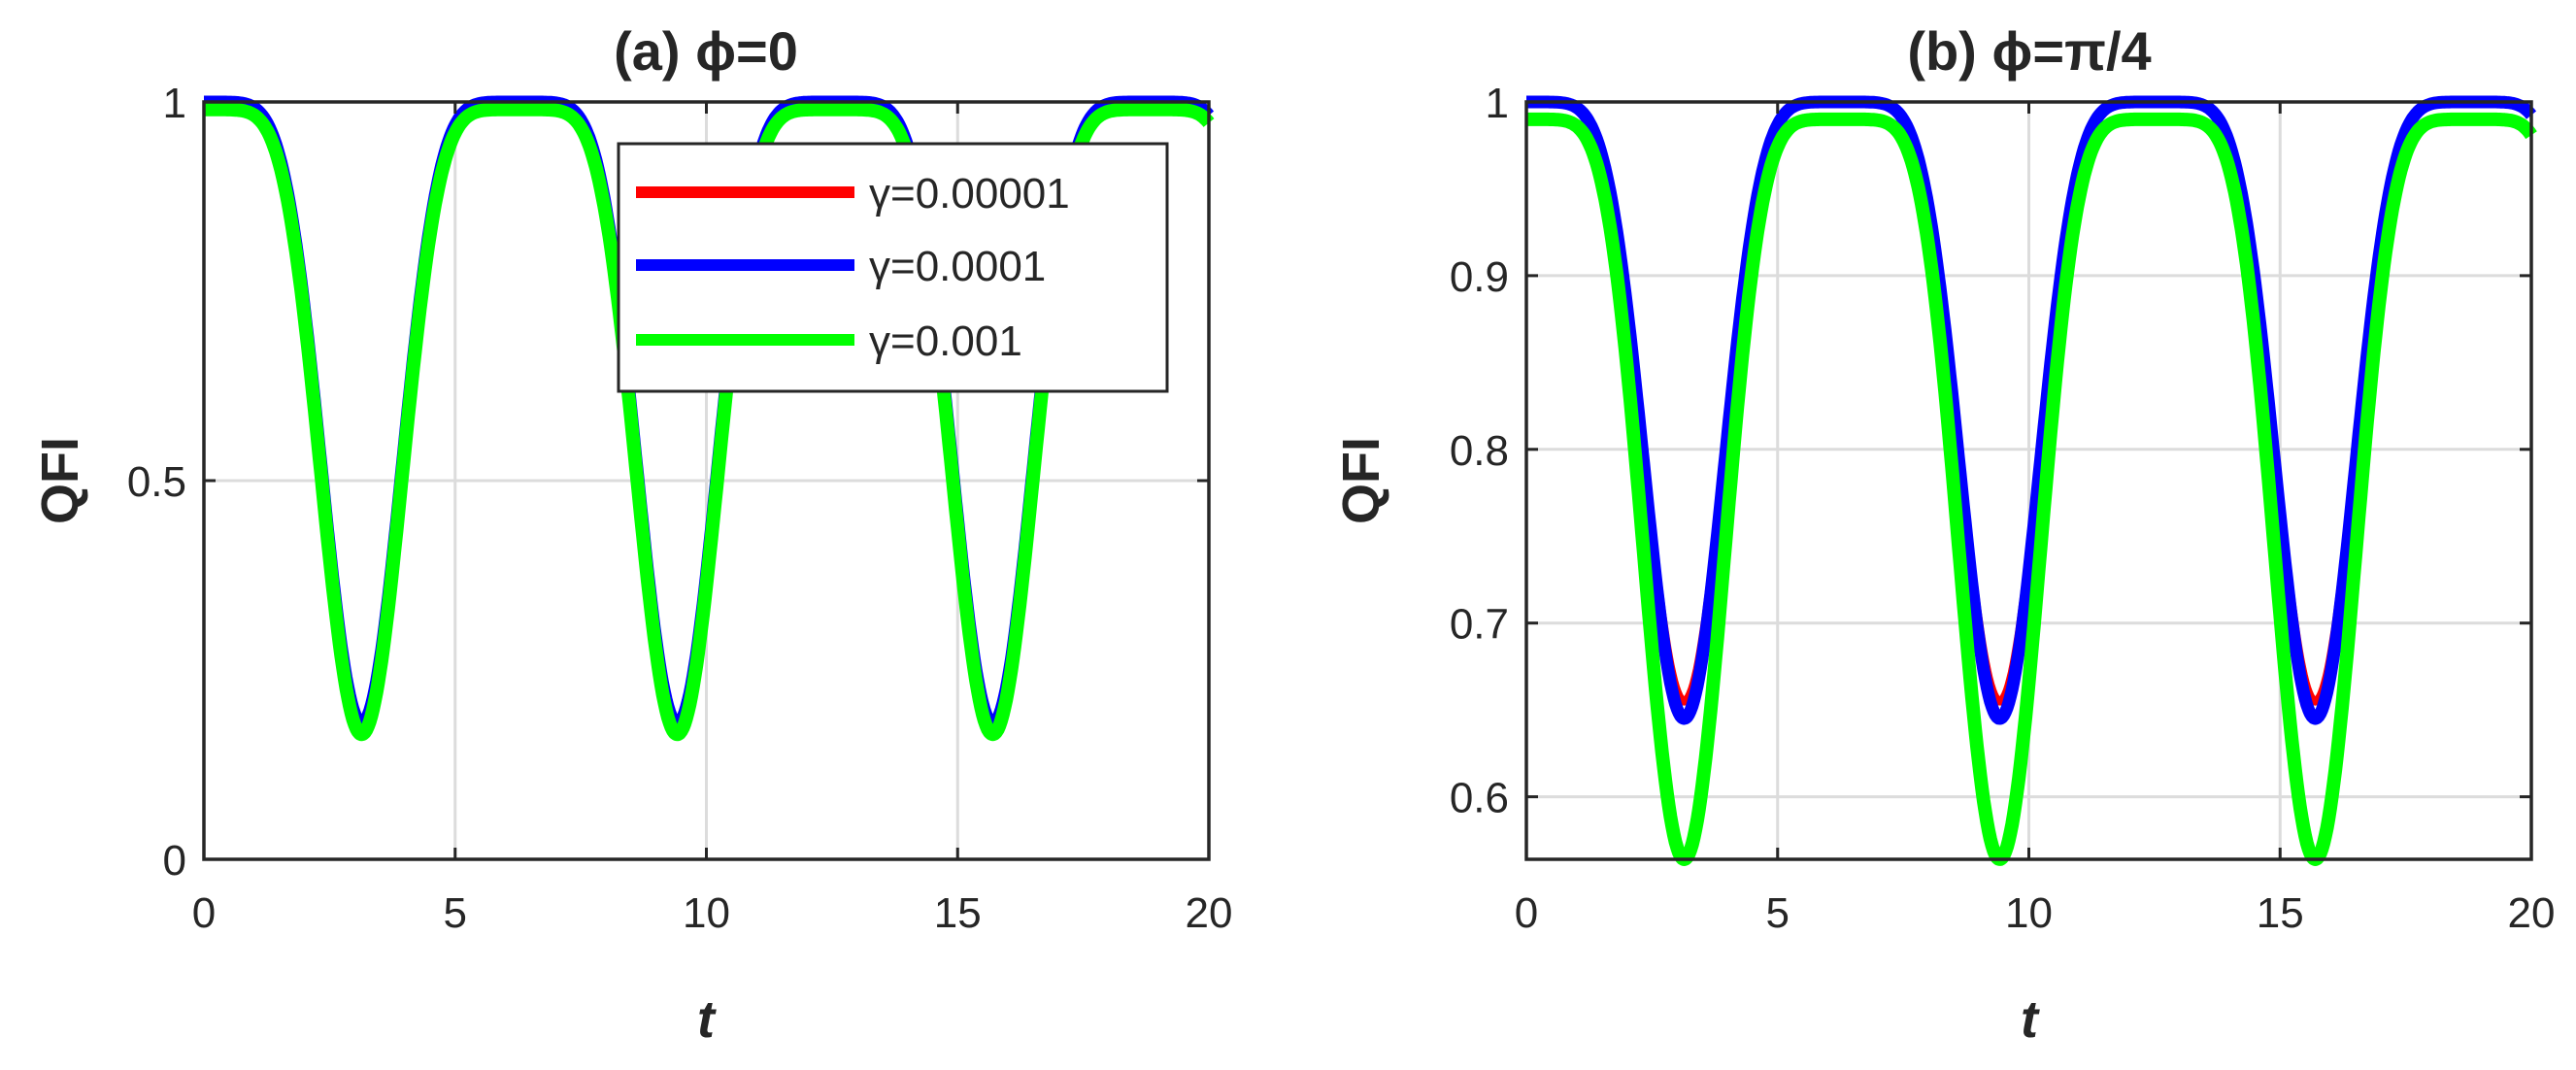 The image size is (2576, 1070). I want to click on legend-box, so click(893, 267).